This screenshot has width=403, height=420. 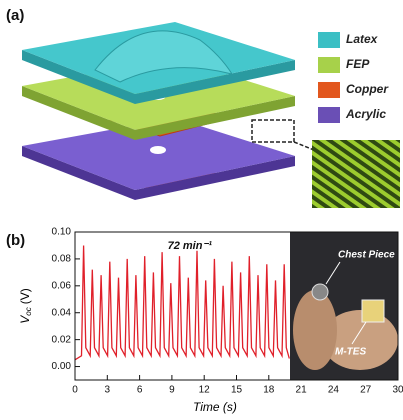 I want to click on x-tick-label: 21, so click(x=302, y=390).